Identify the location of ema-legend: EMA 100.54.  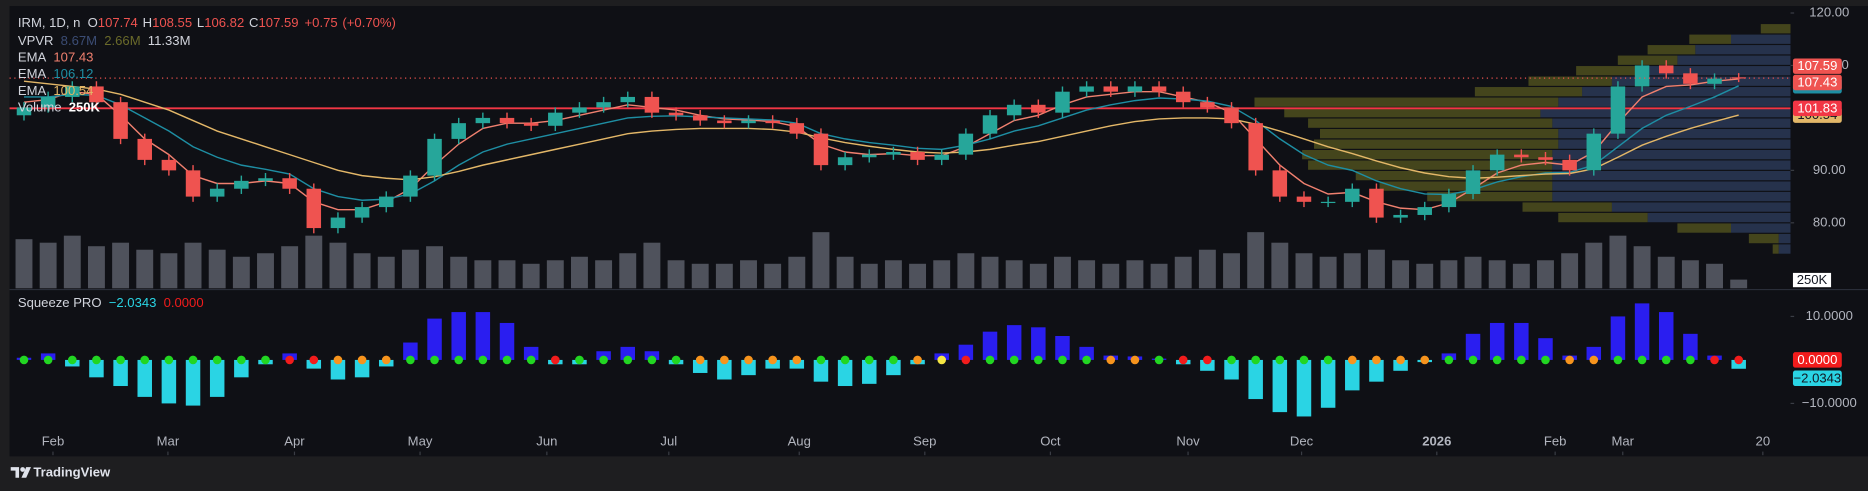
(56, 90).